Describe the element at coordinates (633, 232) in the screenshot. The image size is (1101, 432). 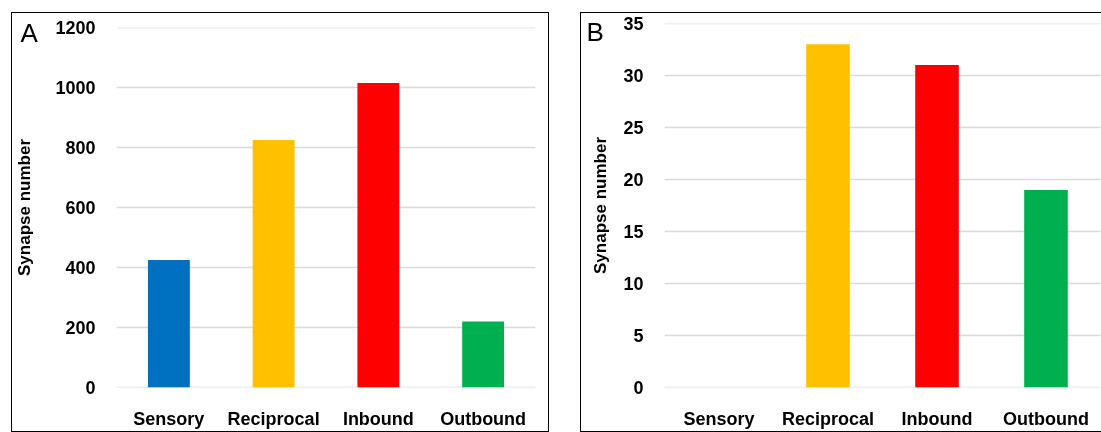
I see `y-tick-label: 15` at that location.